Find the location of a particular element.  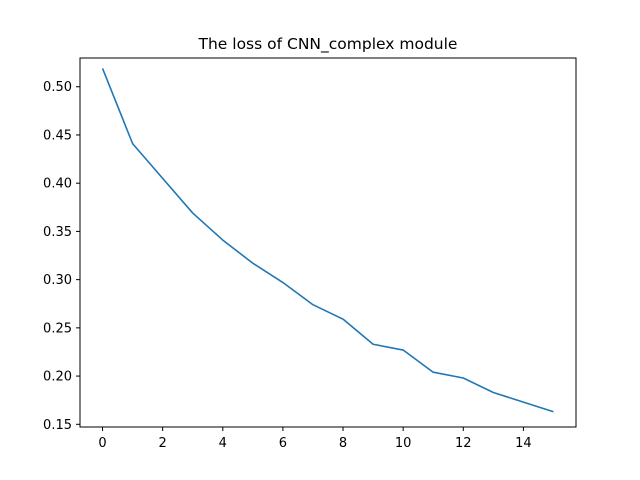

y-tick-label: 0.50 is located at coordinates (57, 87).